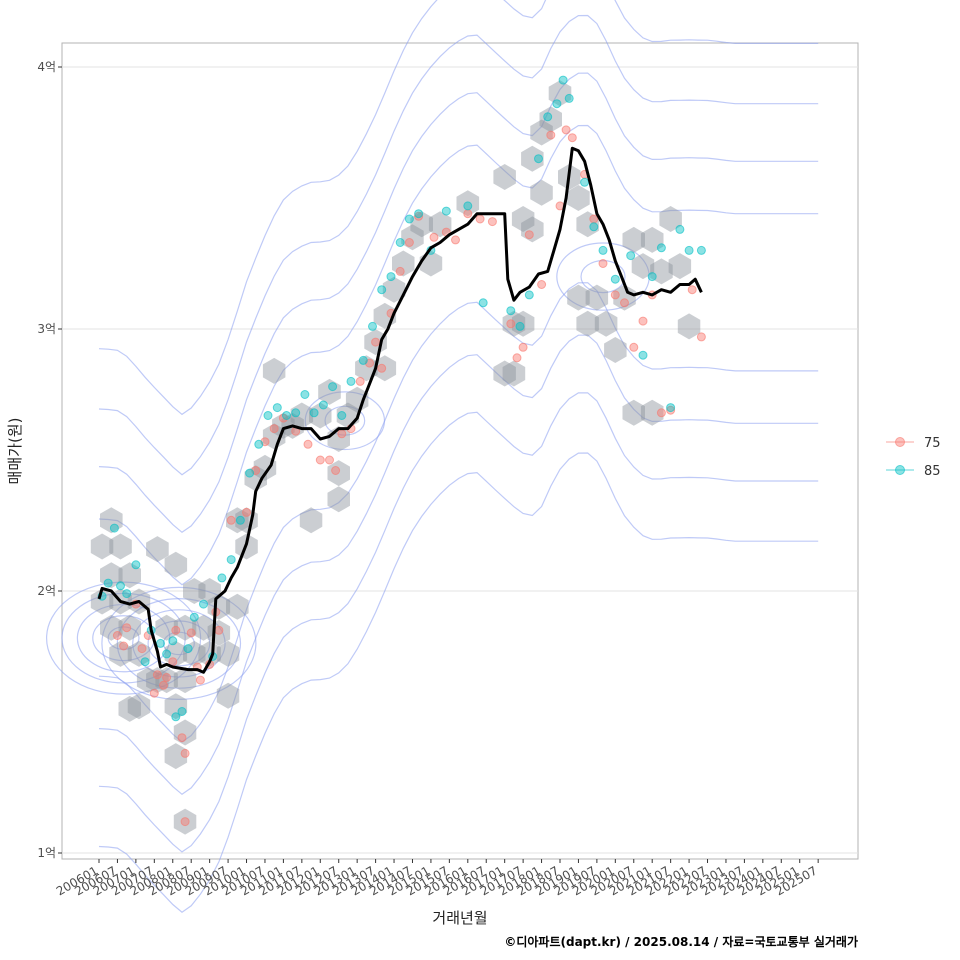 The image size is (960, 960). Describe the element at coordinates (46, 853) in the screenshot. I see `y-tick-label: 1억` at that location.